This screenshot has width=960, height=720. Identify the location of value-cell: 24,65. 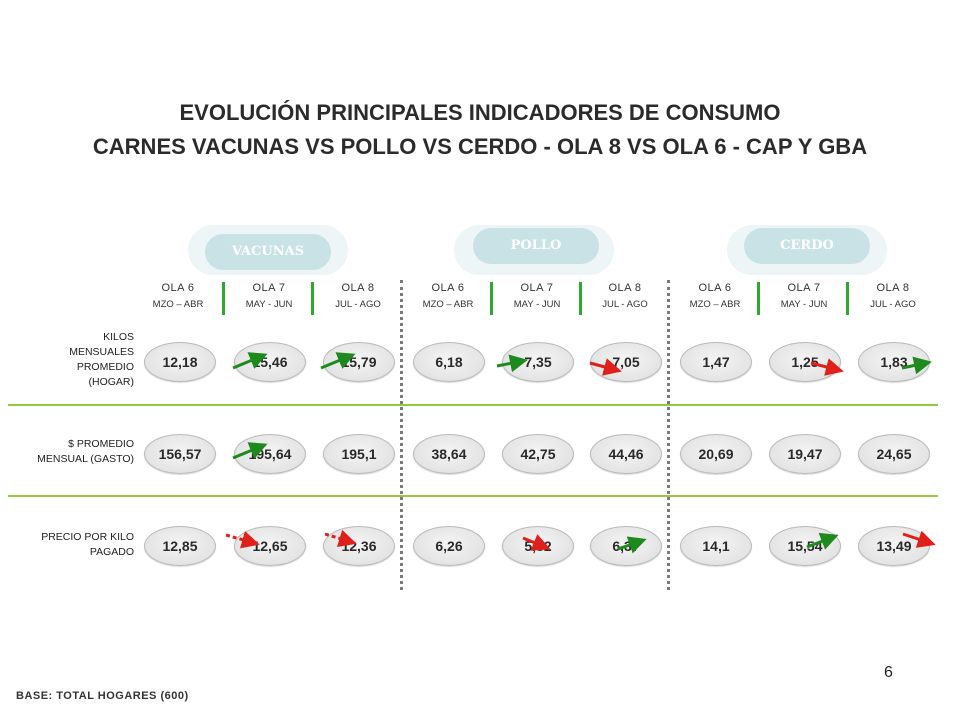
(894, 454).